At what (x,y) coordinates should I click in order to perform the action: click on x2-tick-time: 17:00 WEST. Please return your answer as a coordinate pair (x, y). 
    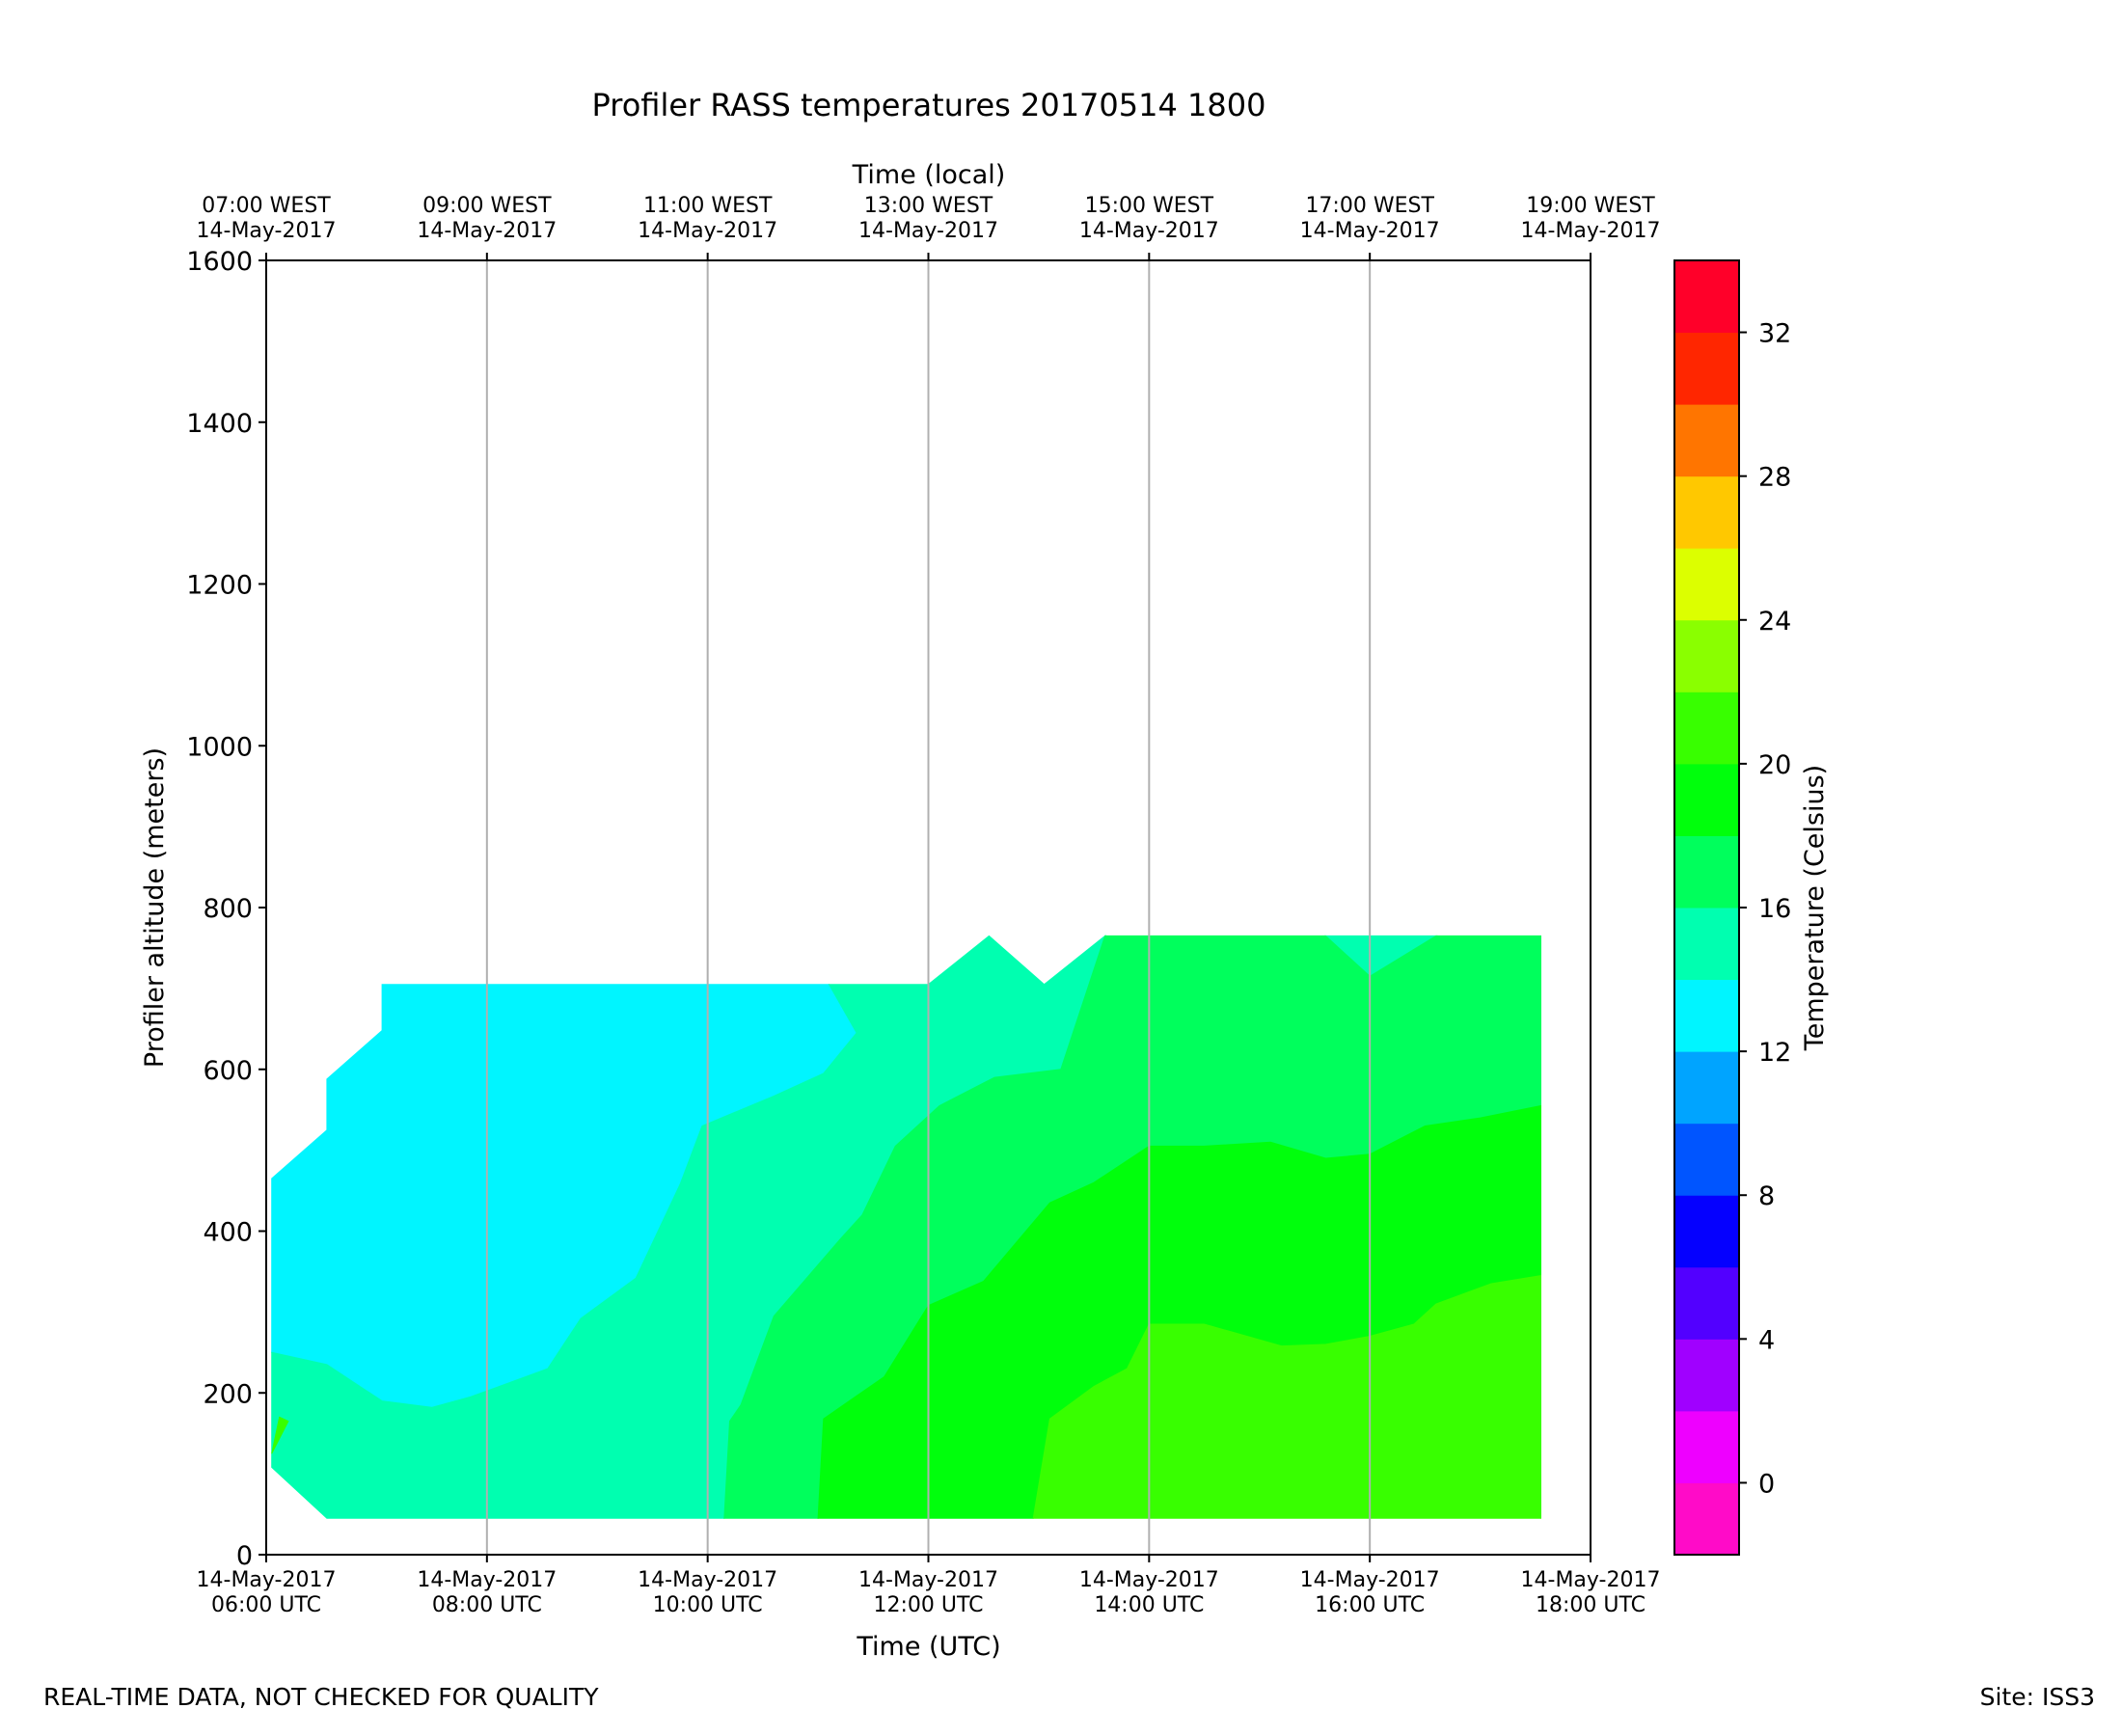
    Looking at the image, I should click on (1370, 206).